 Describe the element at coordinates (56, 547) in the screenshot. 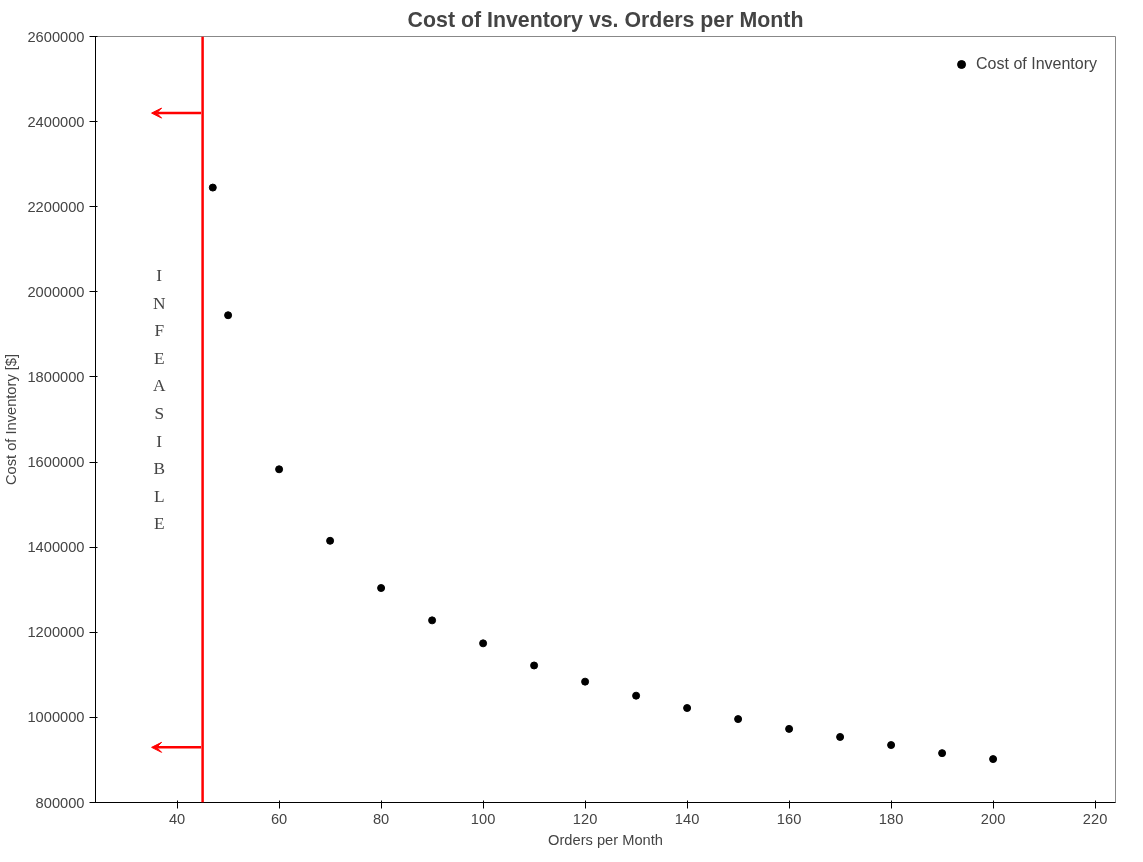

I see `y-tick-label: 1400000` at that location.